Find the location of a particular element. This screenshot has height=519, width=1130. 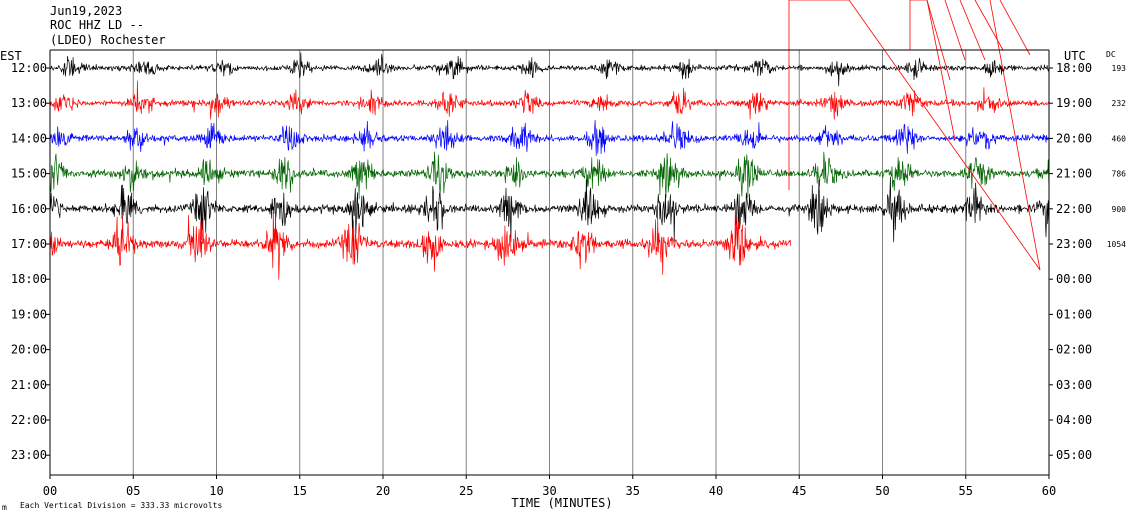

x-tick-label: 60 is located at coordinates (1049, 491).